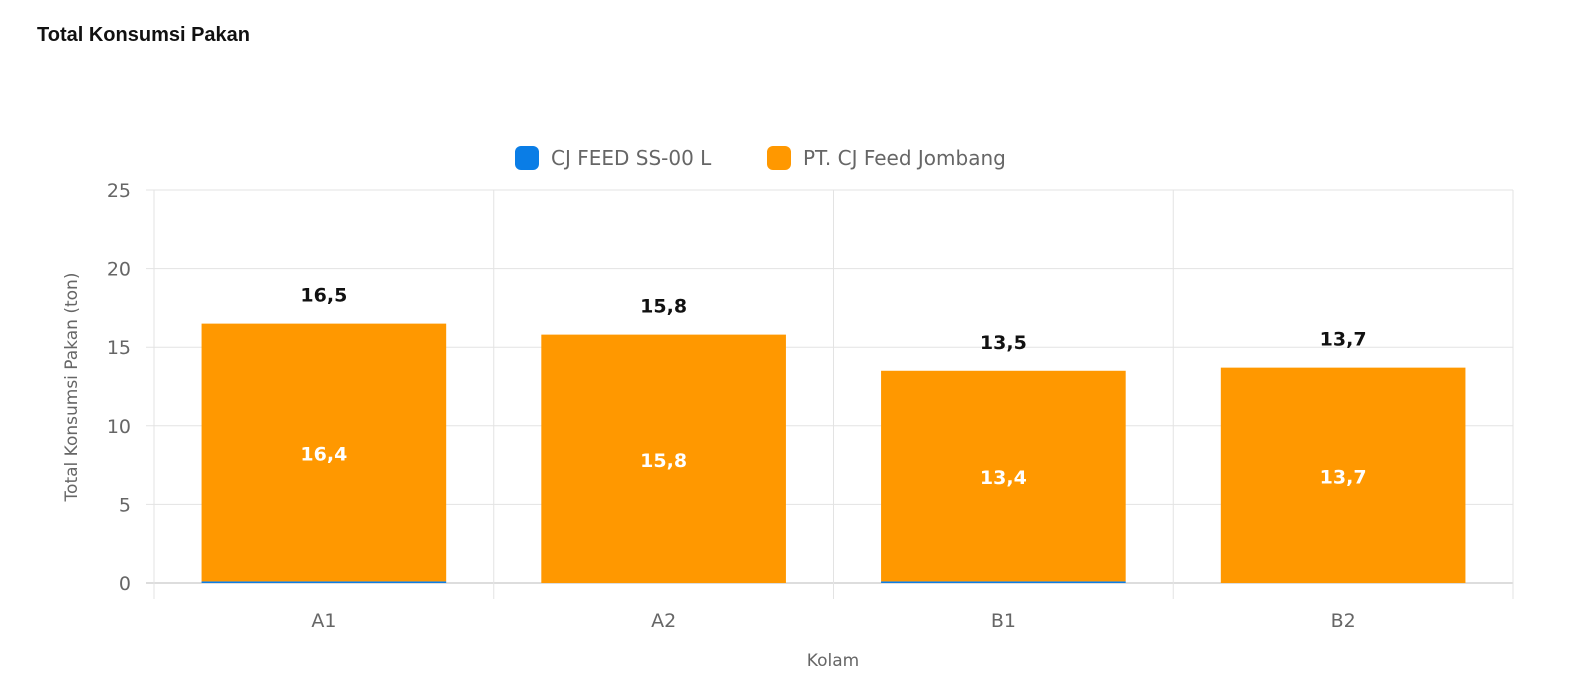 The image size is (1570, 676). What do you see at coordinates (119, 191) in the screenshot?
I see `y-tick-label: 25` at bounding box center [119, 191].